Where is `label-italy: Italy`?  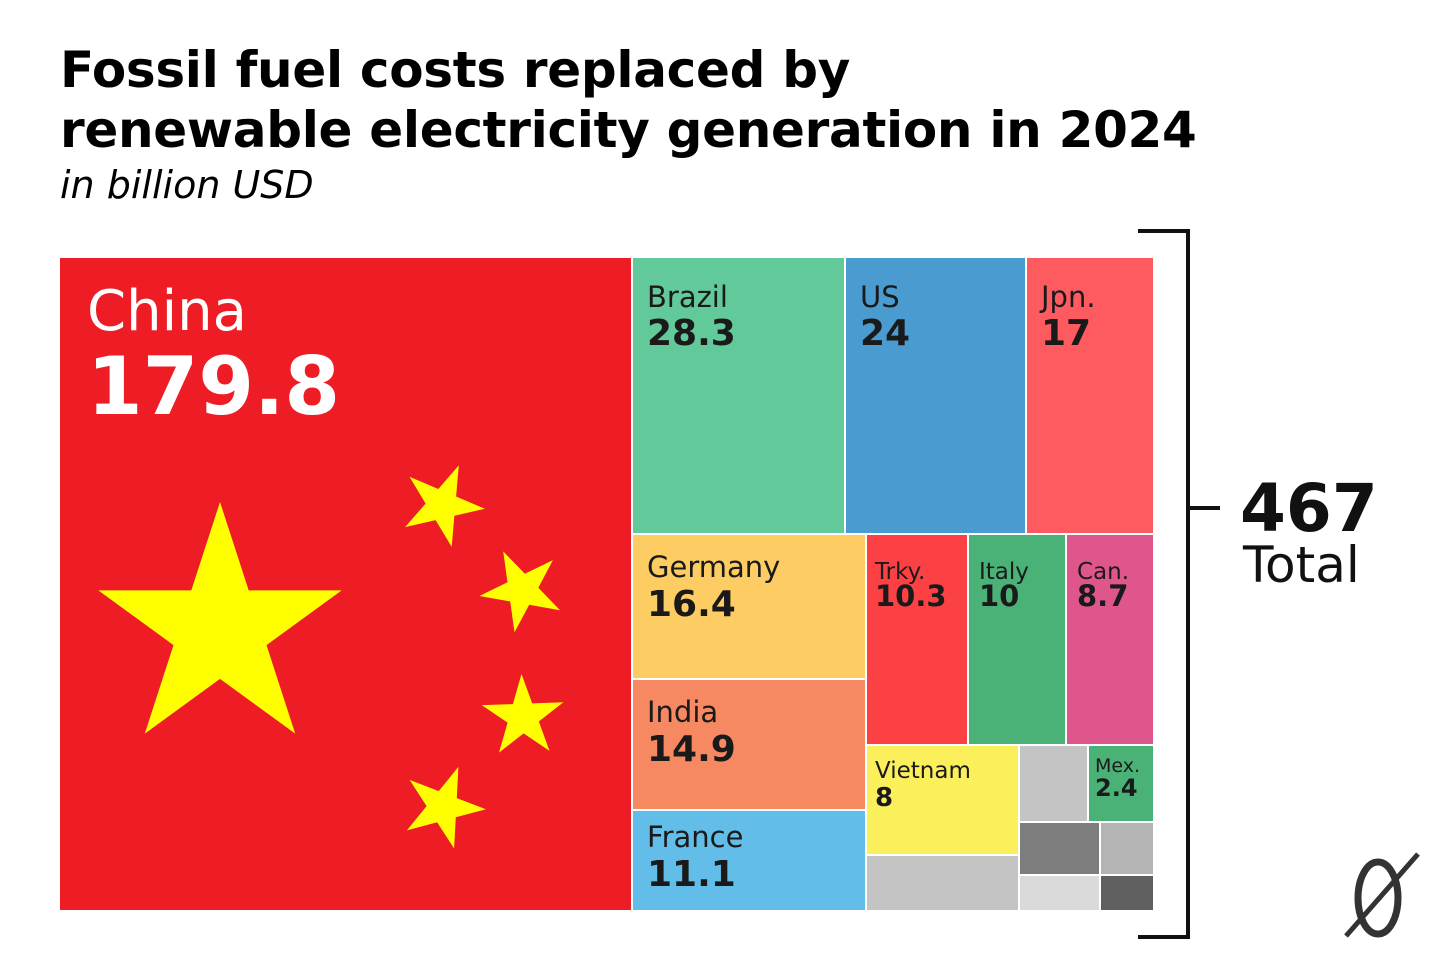 label-italy: Italy is located at coordinates (1004, 572).